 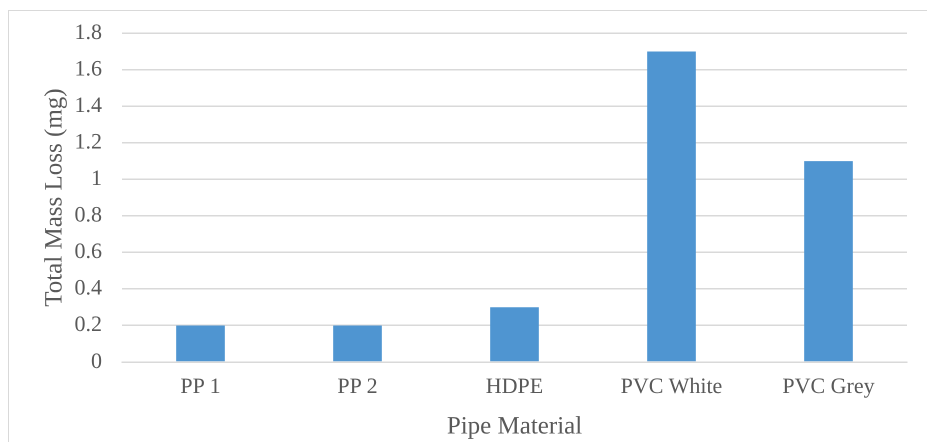 What do you see at coordinates (88, 323) in the screenshot?
I see `y-tick-label: 0.2` at bounding box center [88, 323].